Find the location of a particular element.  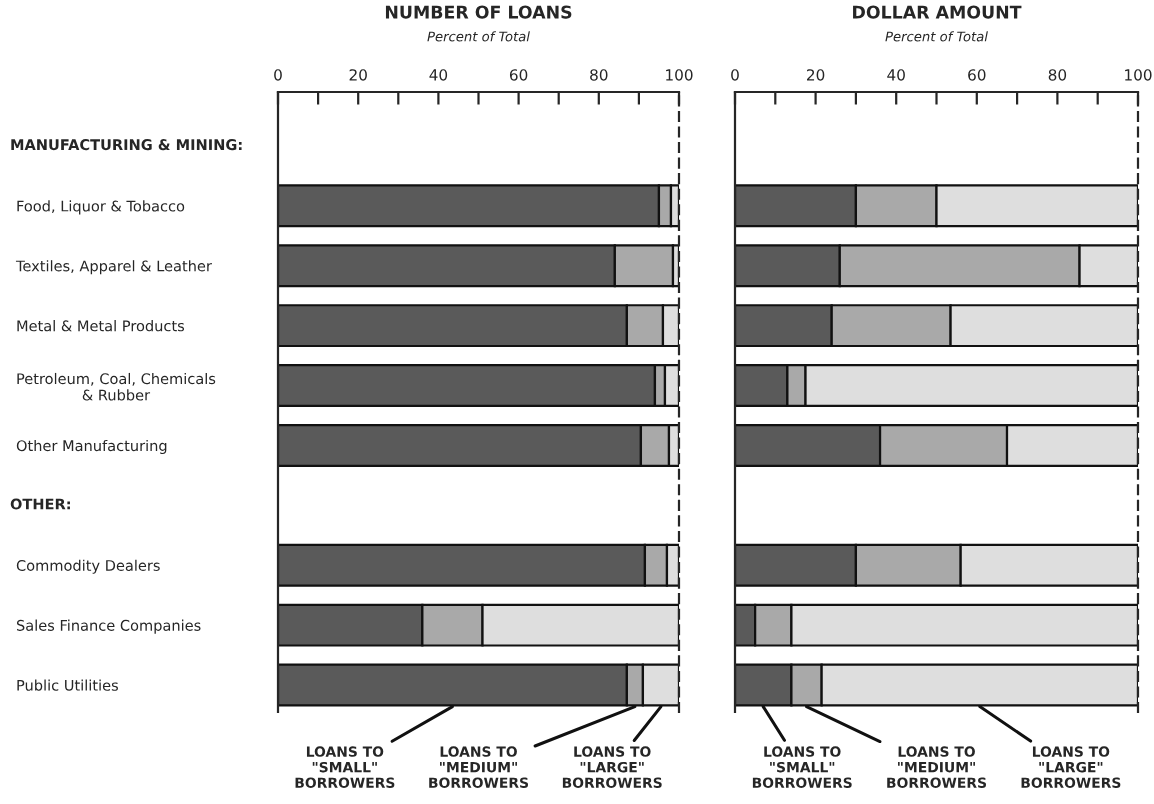

chart-title: NUMBER OF LOANS is located at coordinates (478, 12).